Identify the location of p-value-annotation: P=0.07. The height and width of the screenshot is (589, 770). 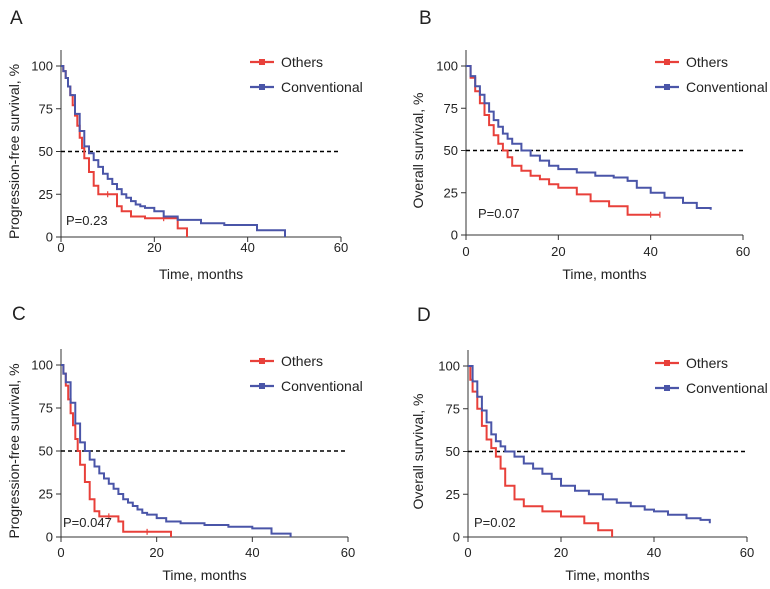
(499, 213).